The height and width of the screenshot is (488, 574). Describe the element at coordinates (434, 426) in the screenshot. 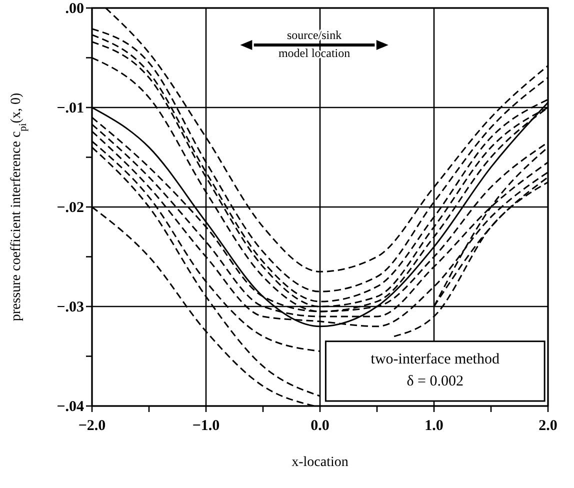

I see `x-tick-label: 1.0` at that location.